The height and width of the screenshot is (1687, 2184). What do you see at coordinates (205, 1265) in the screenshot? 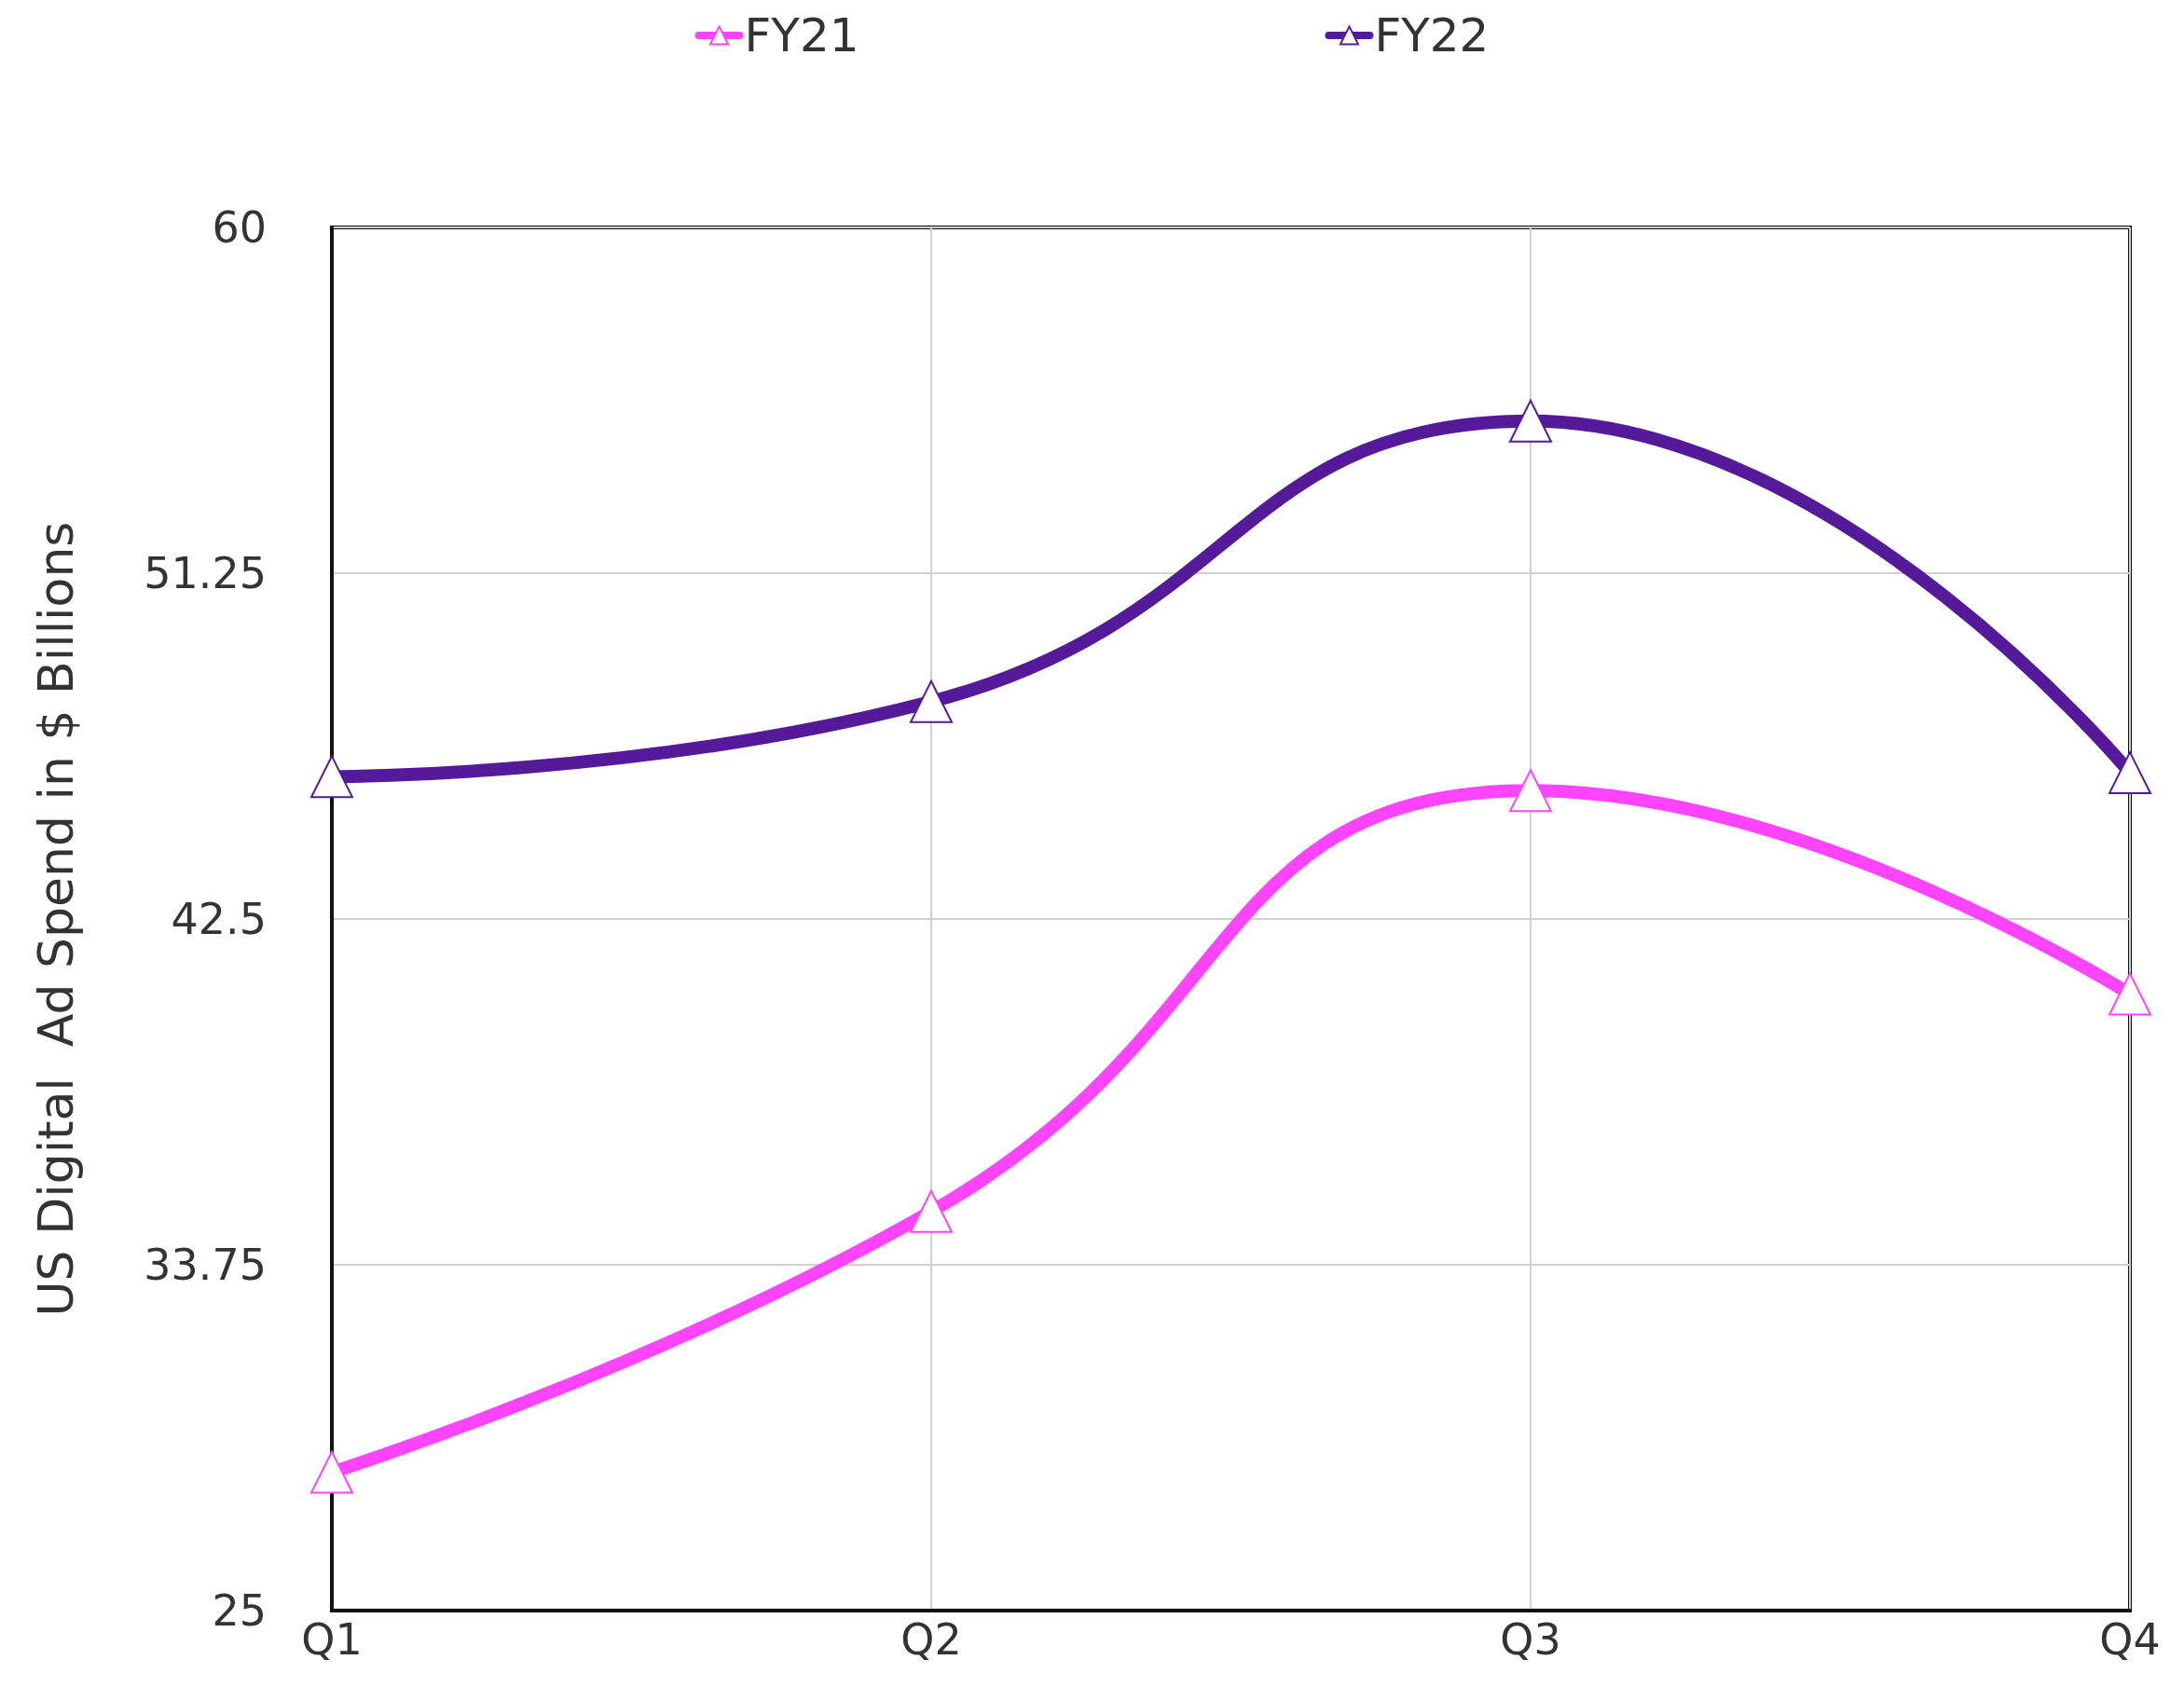
I see `y-tick-label: 33.75` at bounding box center [205, 1265].